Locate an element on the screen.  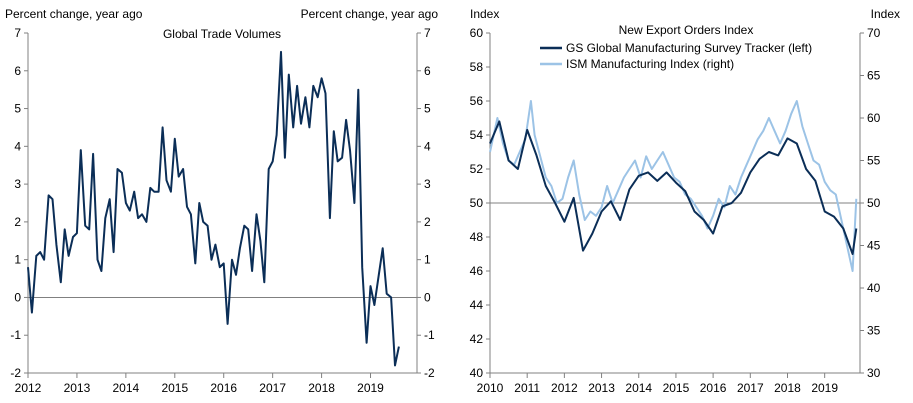
right-chart-xtick-label: 2019 is located at coordinates (824, 388).